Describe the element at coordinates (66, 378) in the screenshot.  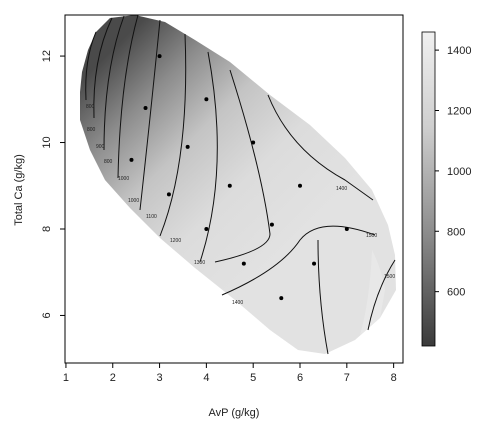
I see `x-tick-label: 1` at that location.